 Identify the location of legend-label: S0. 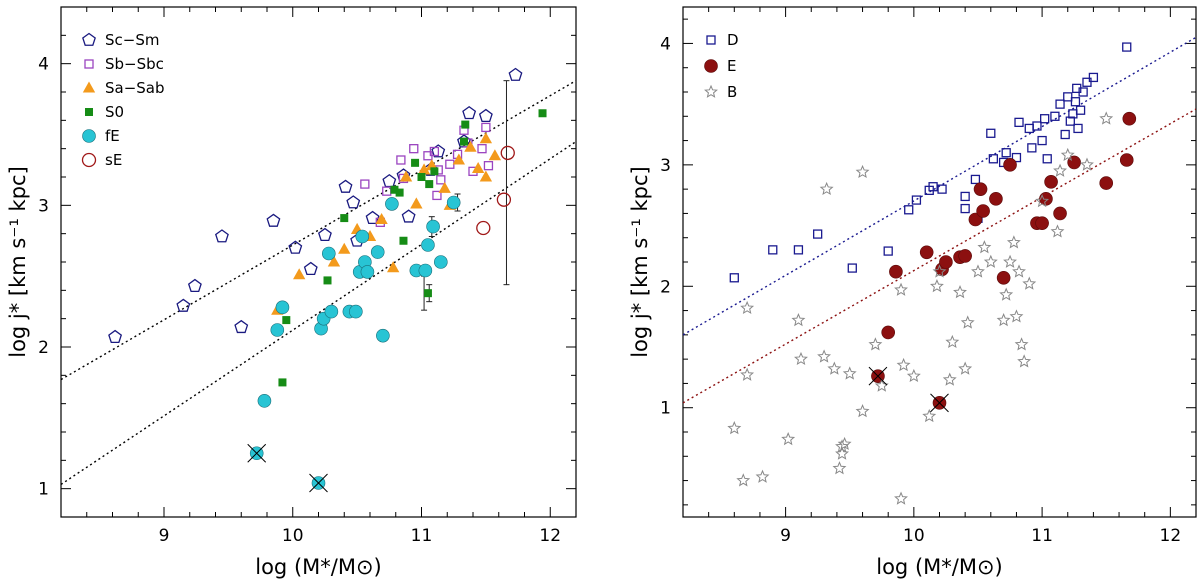
(114, 112).